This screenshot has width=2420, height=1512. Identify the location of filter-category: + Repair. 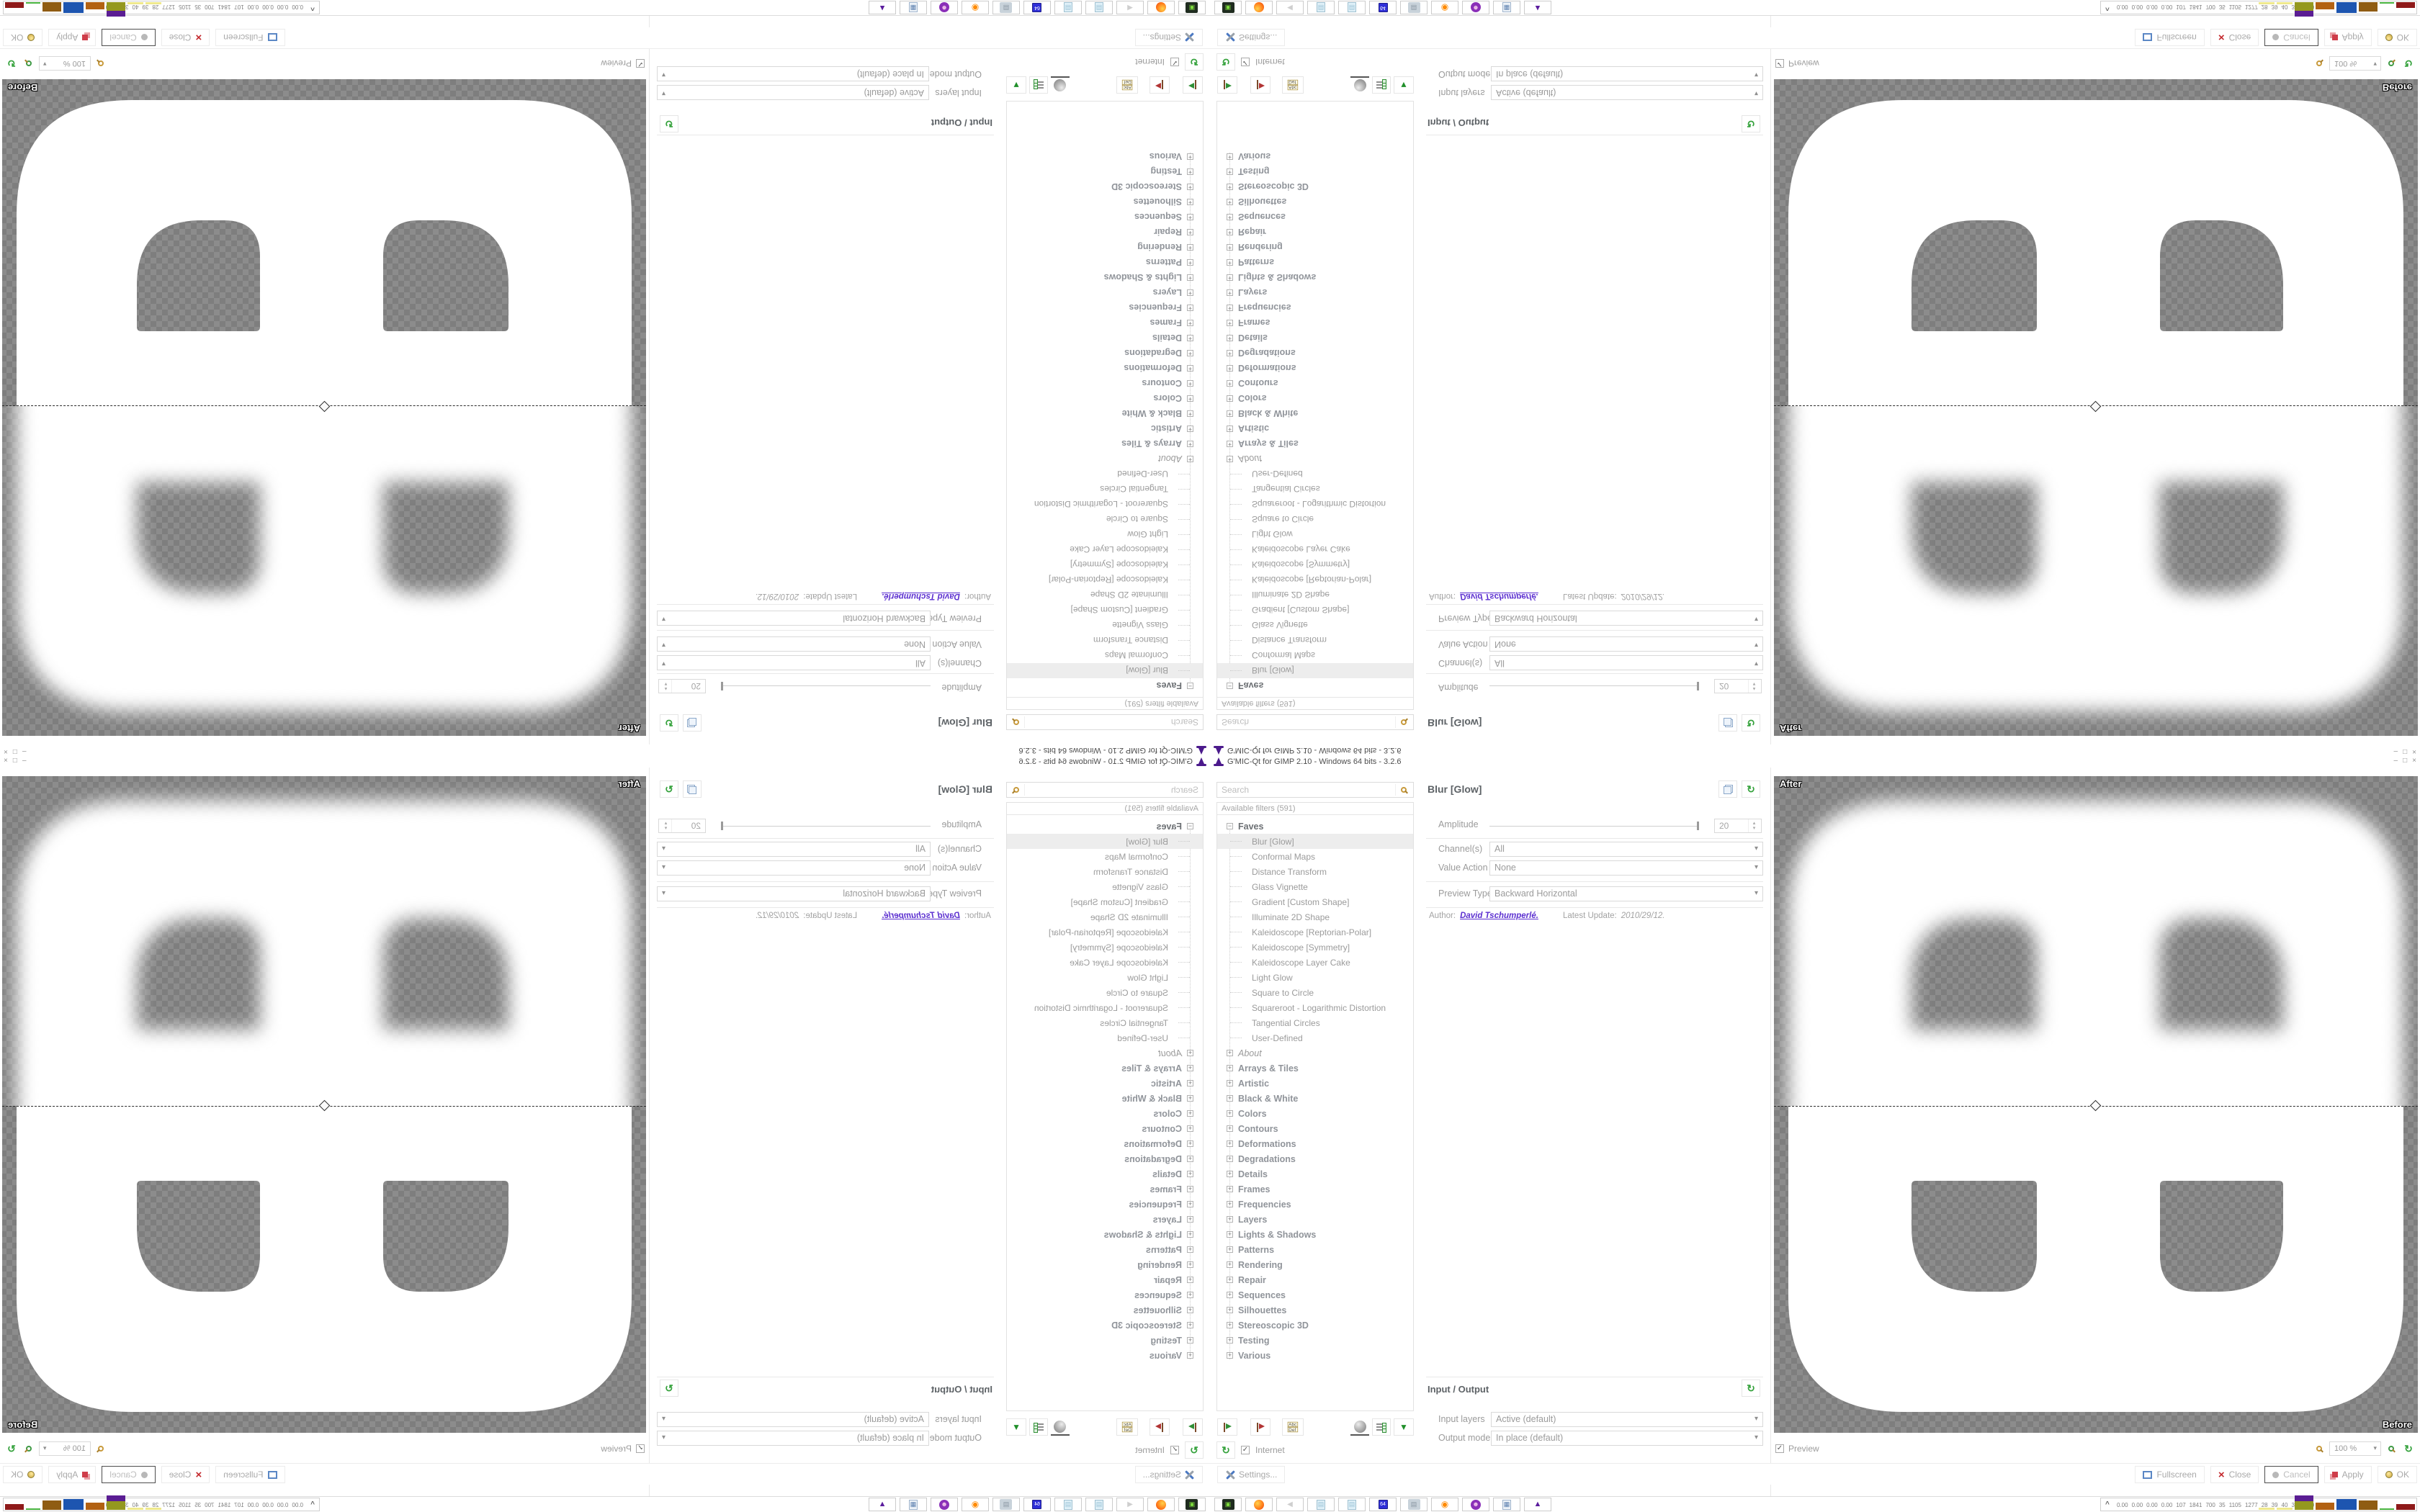
(1173, 232).